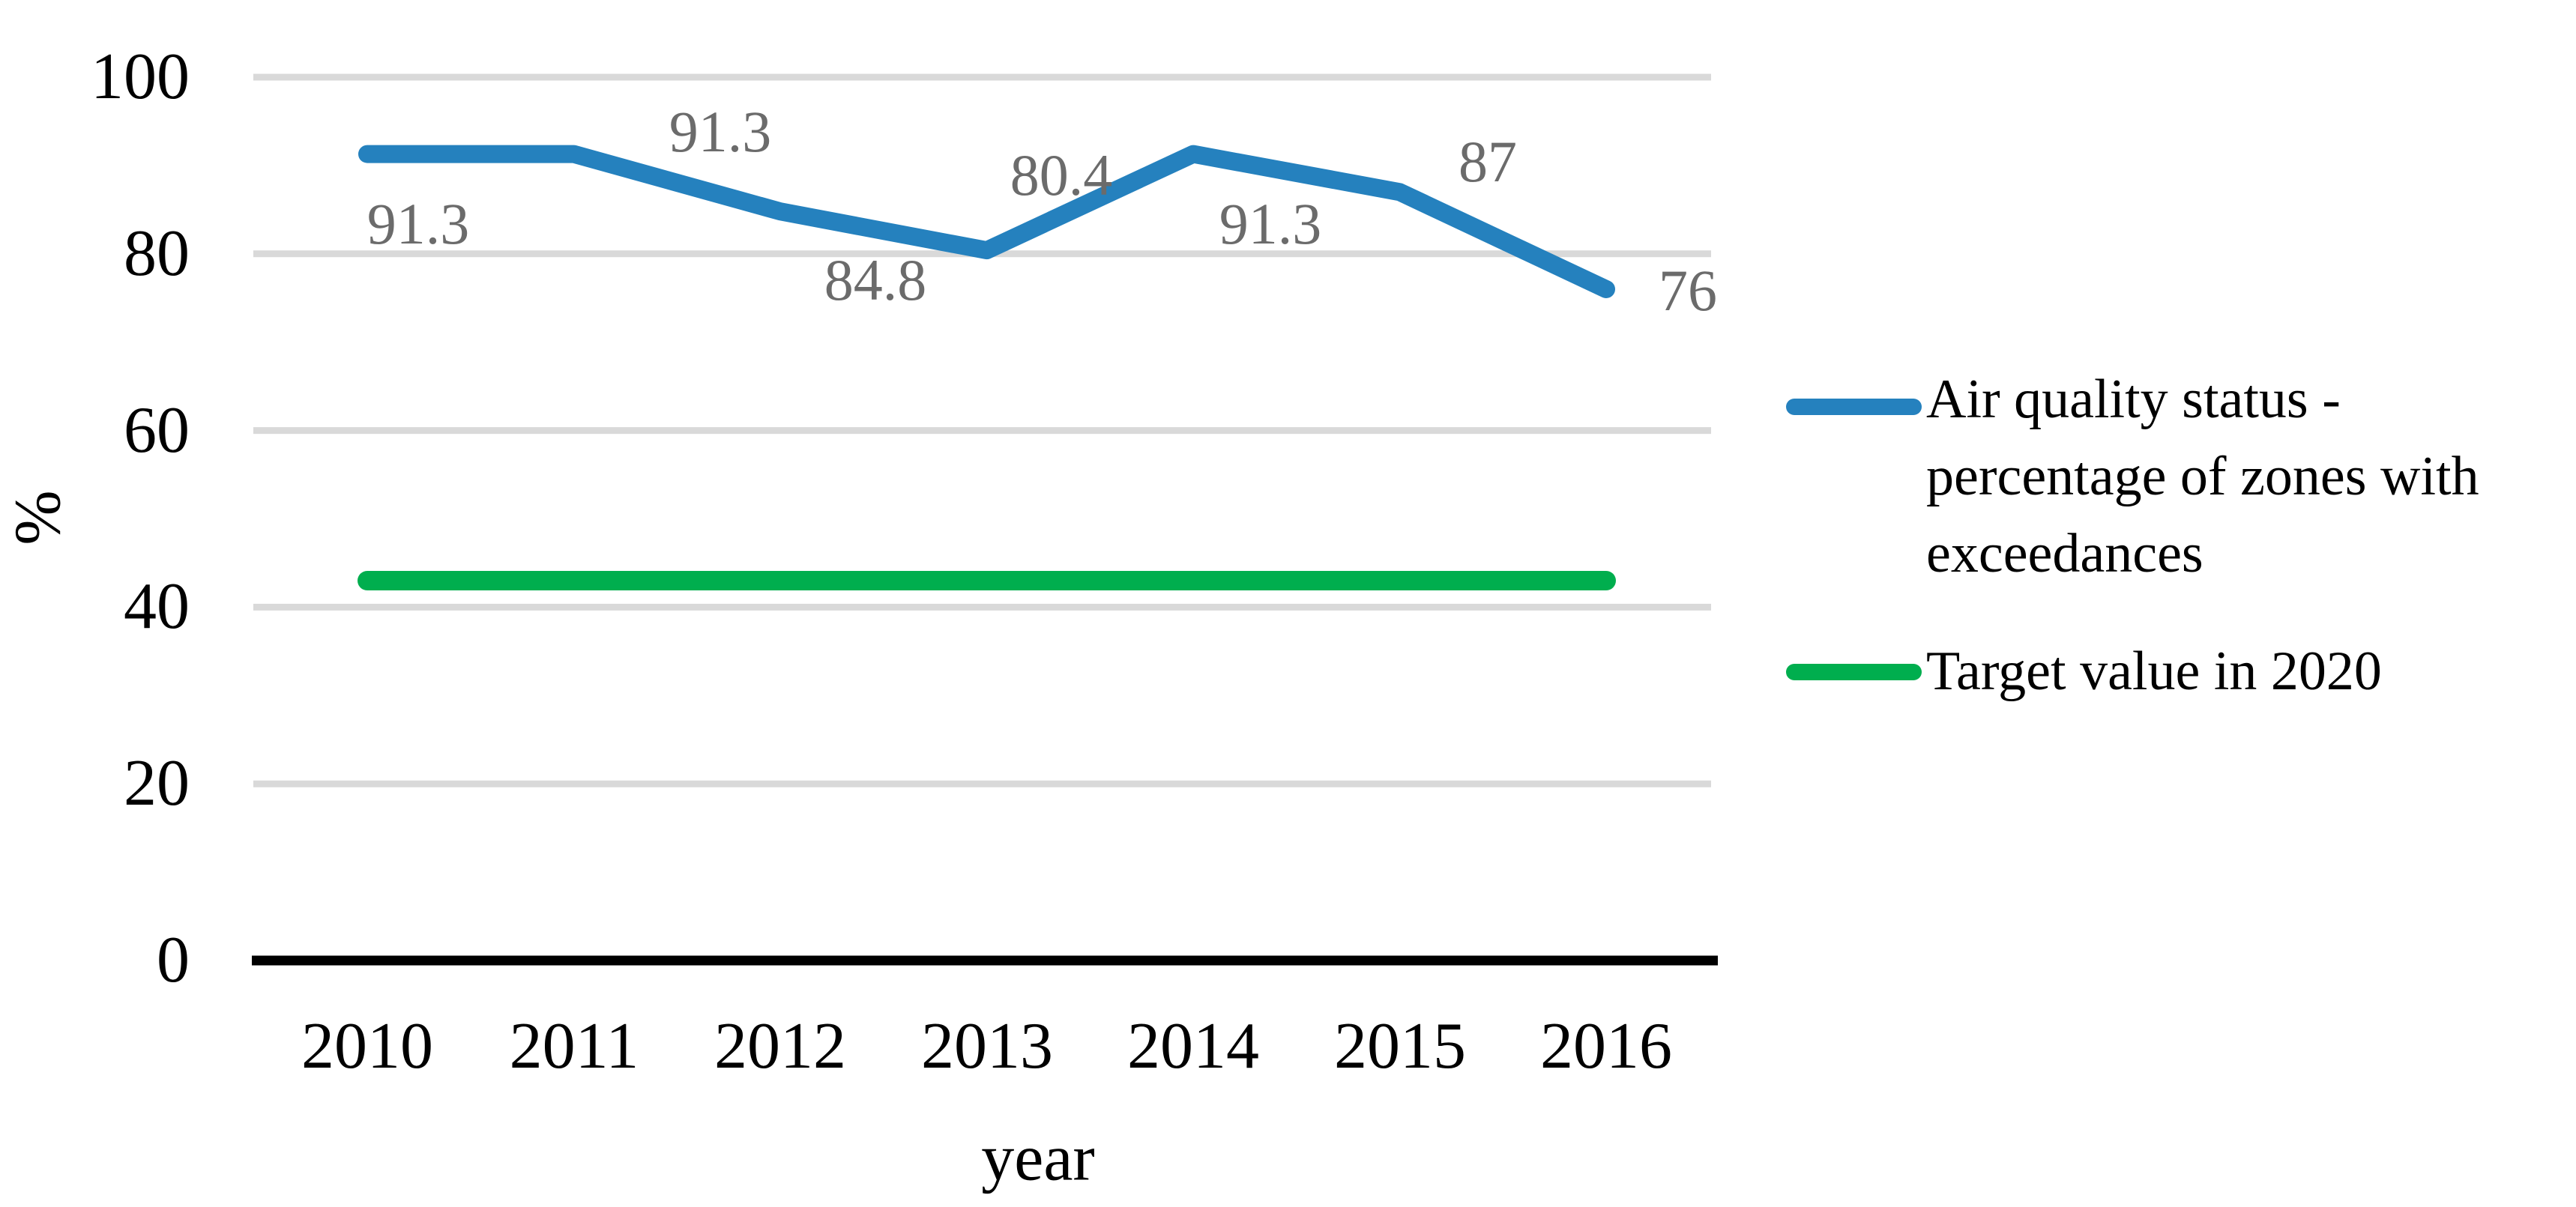 The height and width of the screenshot is (1207, 2576). Describe the element at coordinates (780, 1046) in the screenshot. I see `x-tick-label-2012: 2012` at that location.